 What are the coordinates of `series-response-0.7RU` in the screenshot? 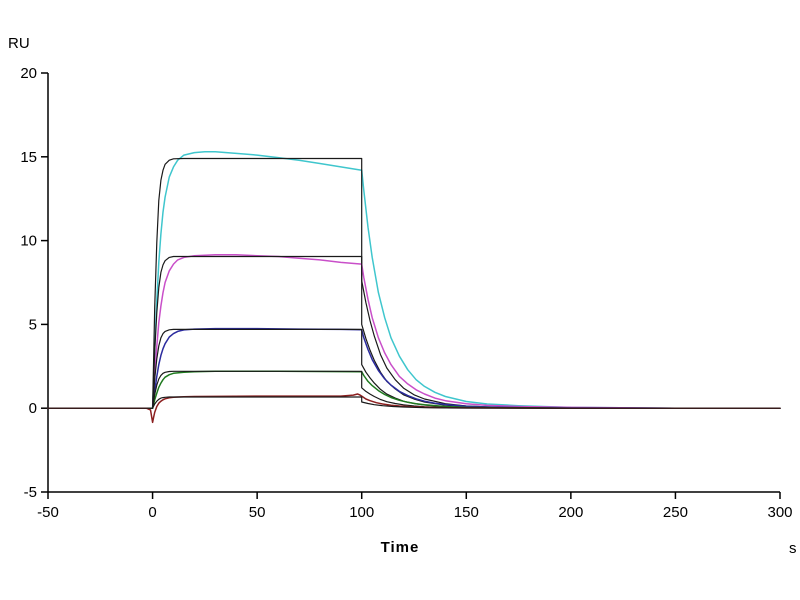 It's located at (414, 408).